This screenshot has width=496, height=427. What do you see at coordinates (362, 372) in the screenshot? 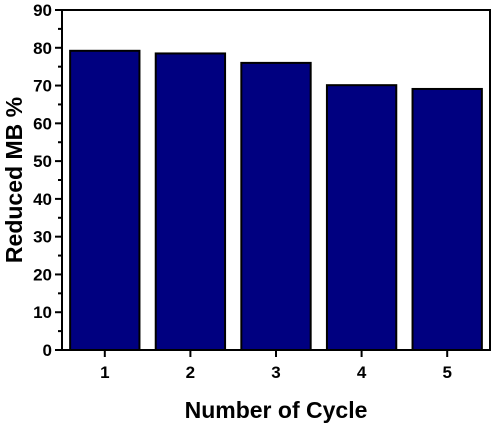
I see `x-tick-label: 4` at bounding box center [362, 372].